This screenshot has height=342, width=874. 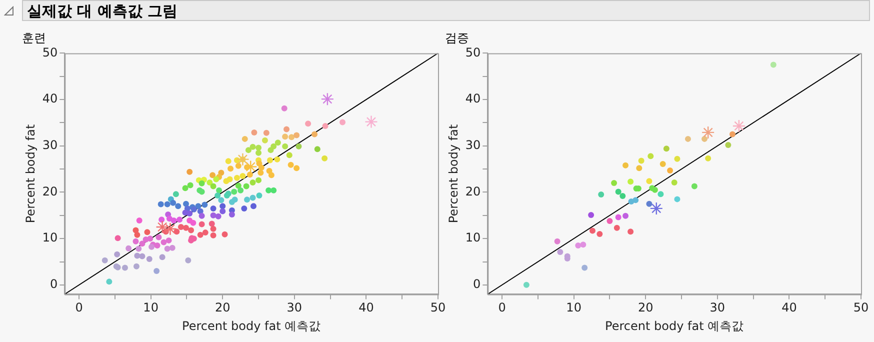 What do you see at coordinates (457, 38) in the screenshot?
I see `chart-subtitle: 검증` at bounding box center [457, 38].